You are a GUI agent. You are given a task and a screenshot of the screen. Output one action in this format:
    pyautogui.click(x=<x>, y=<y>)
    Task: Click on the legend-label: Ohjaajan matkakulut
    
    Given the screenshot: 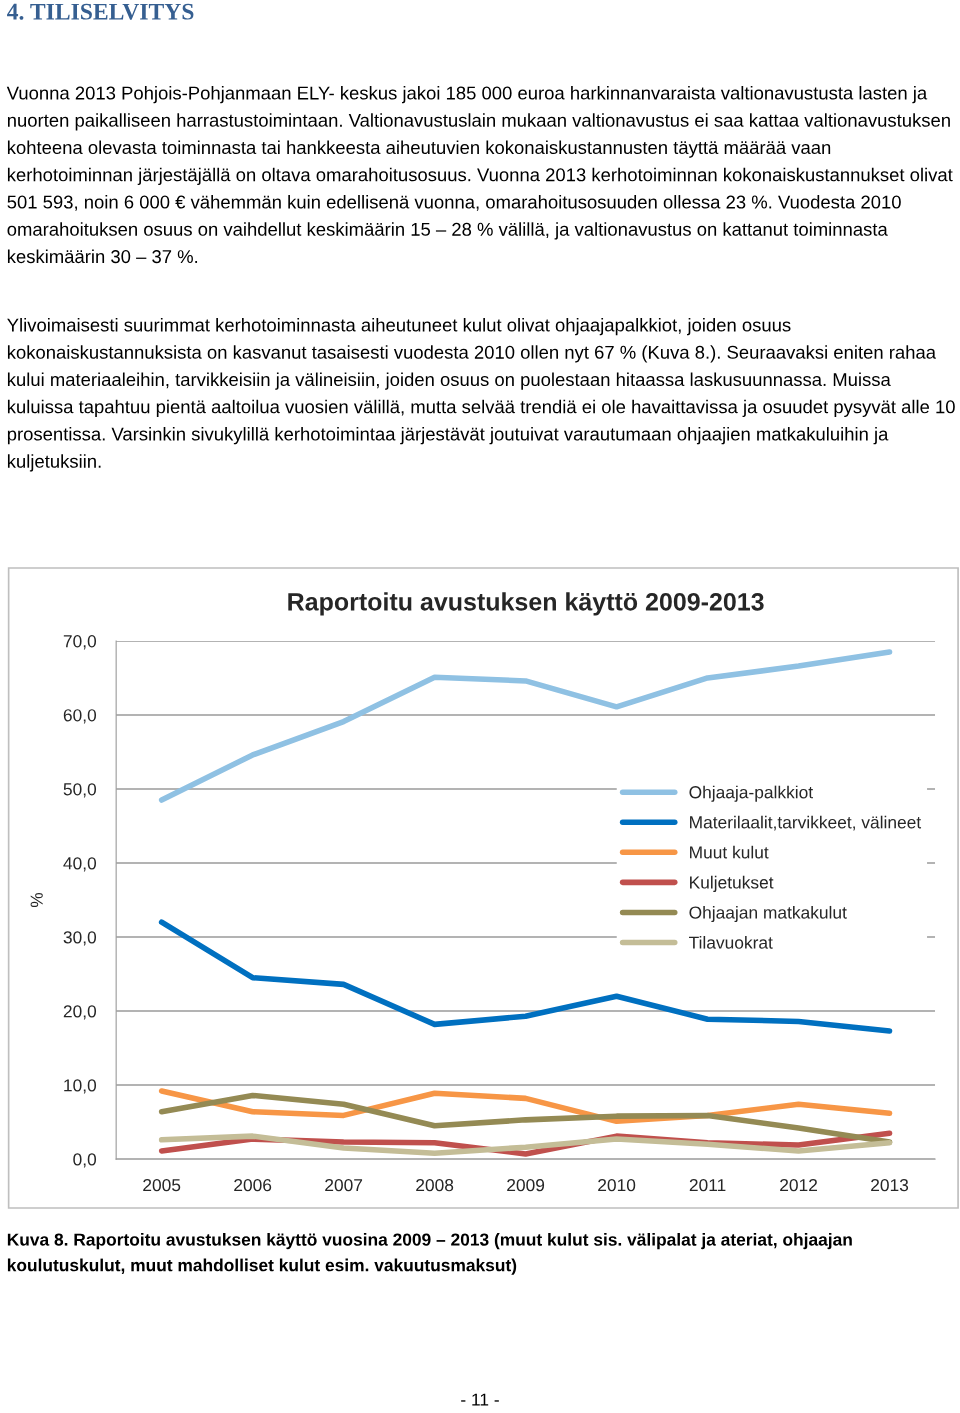 What is the action you would take?
    pyautogui.click(x=768, y=914)
    